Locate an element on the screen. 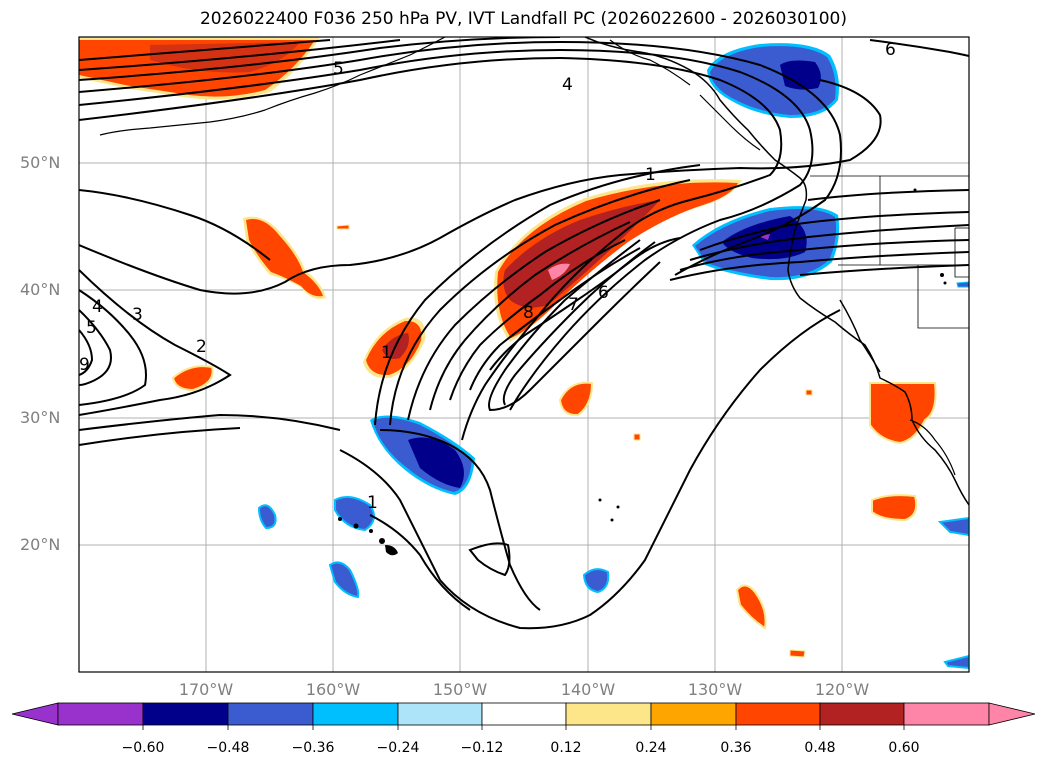 The height and width of the screenshot is (765, 1047). lat-label-50n: 50°N is located at coordinates (40, 162).